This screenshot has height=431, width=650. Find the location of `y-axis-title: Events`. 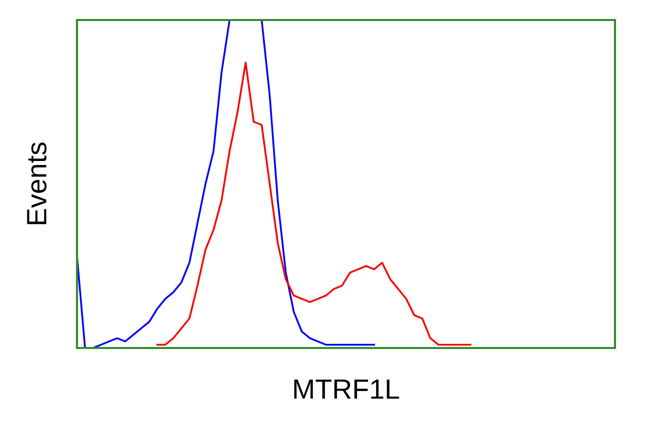

y-axis-title: Events is located at coordinates (37, 183).